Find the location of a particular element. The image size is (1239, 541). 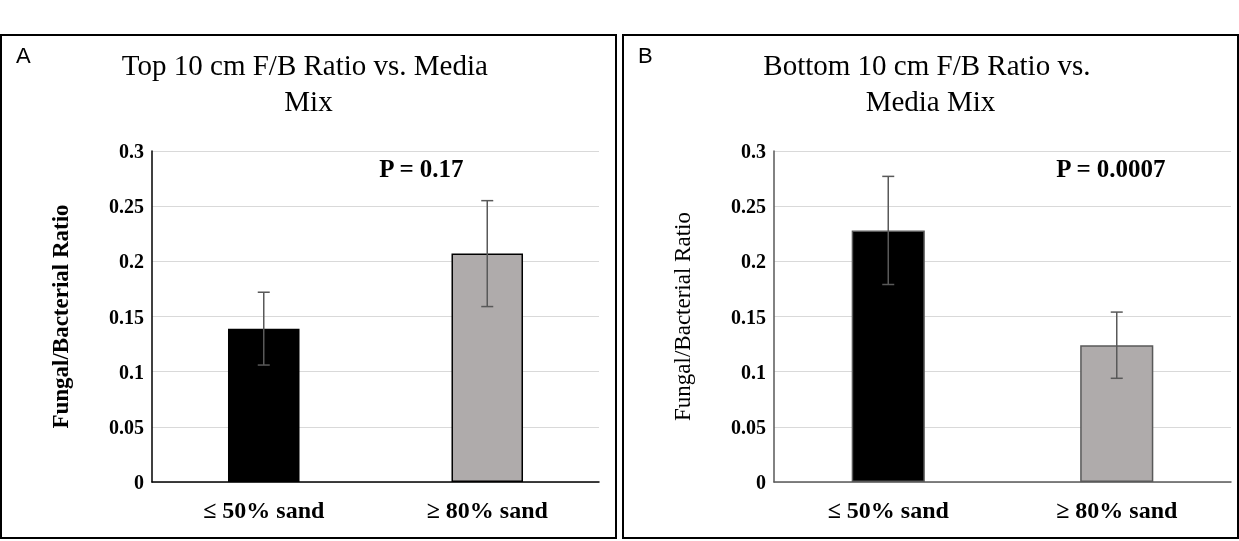

chart-title: Bottom 10 cm F/B Ratio vs. Media Mix is located at coordinates (930, 83).